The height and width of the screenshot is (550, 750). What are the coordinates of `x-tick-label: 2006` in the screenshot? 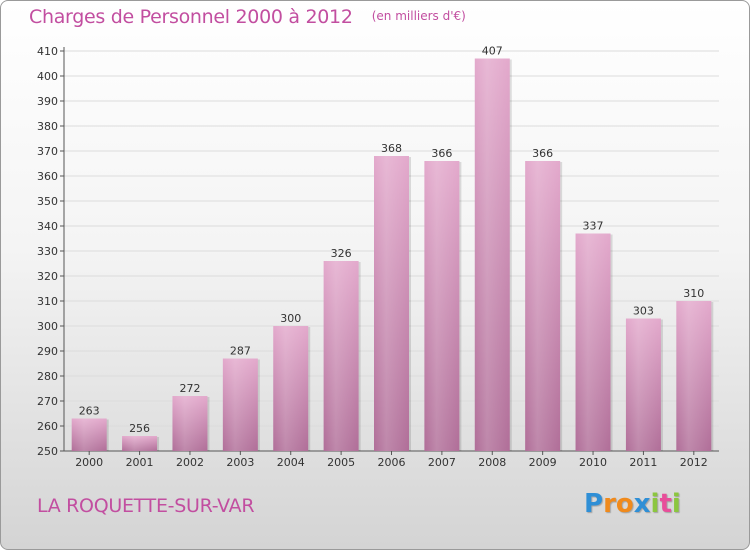 It's located at (392, 462).